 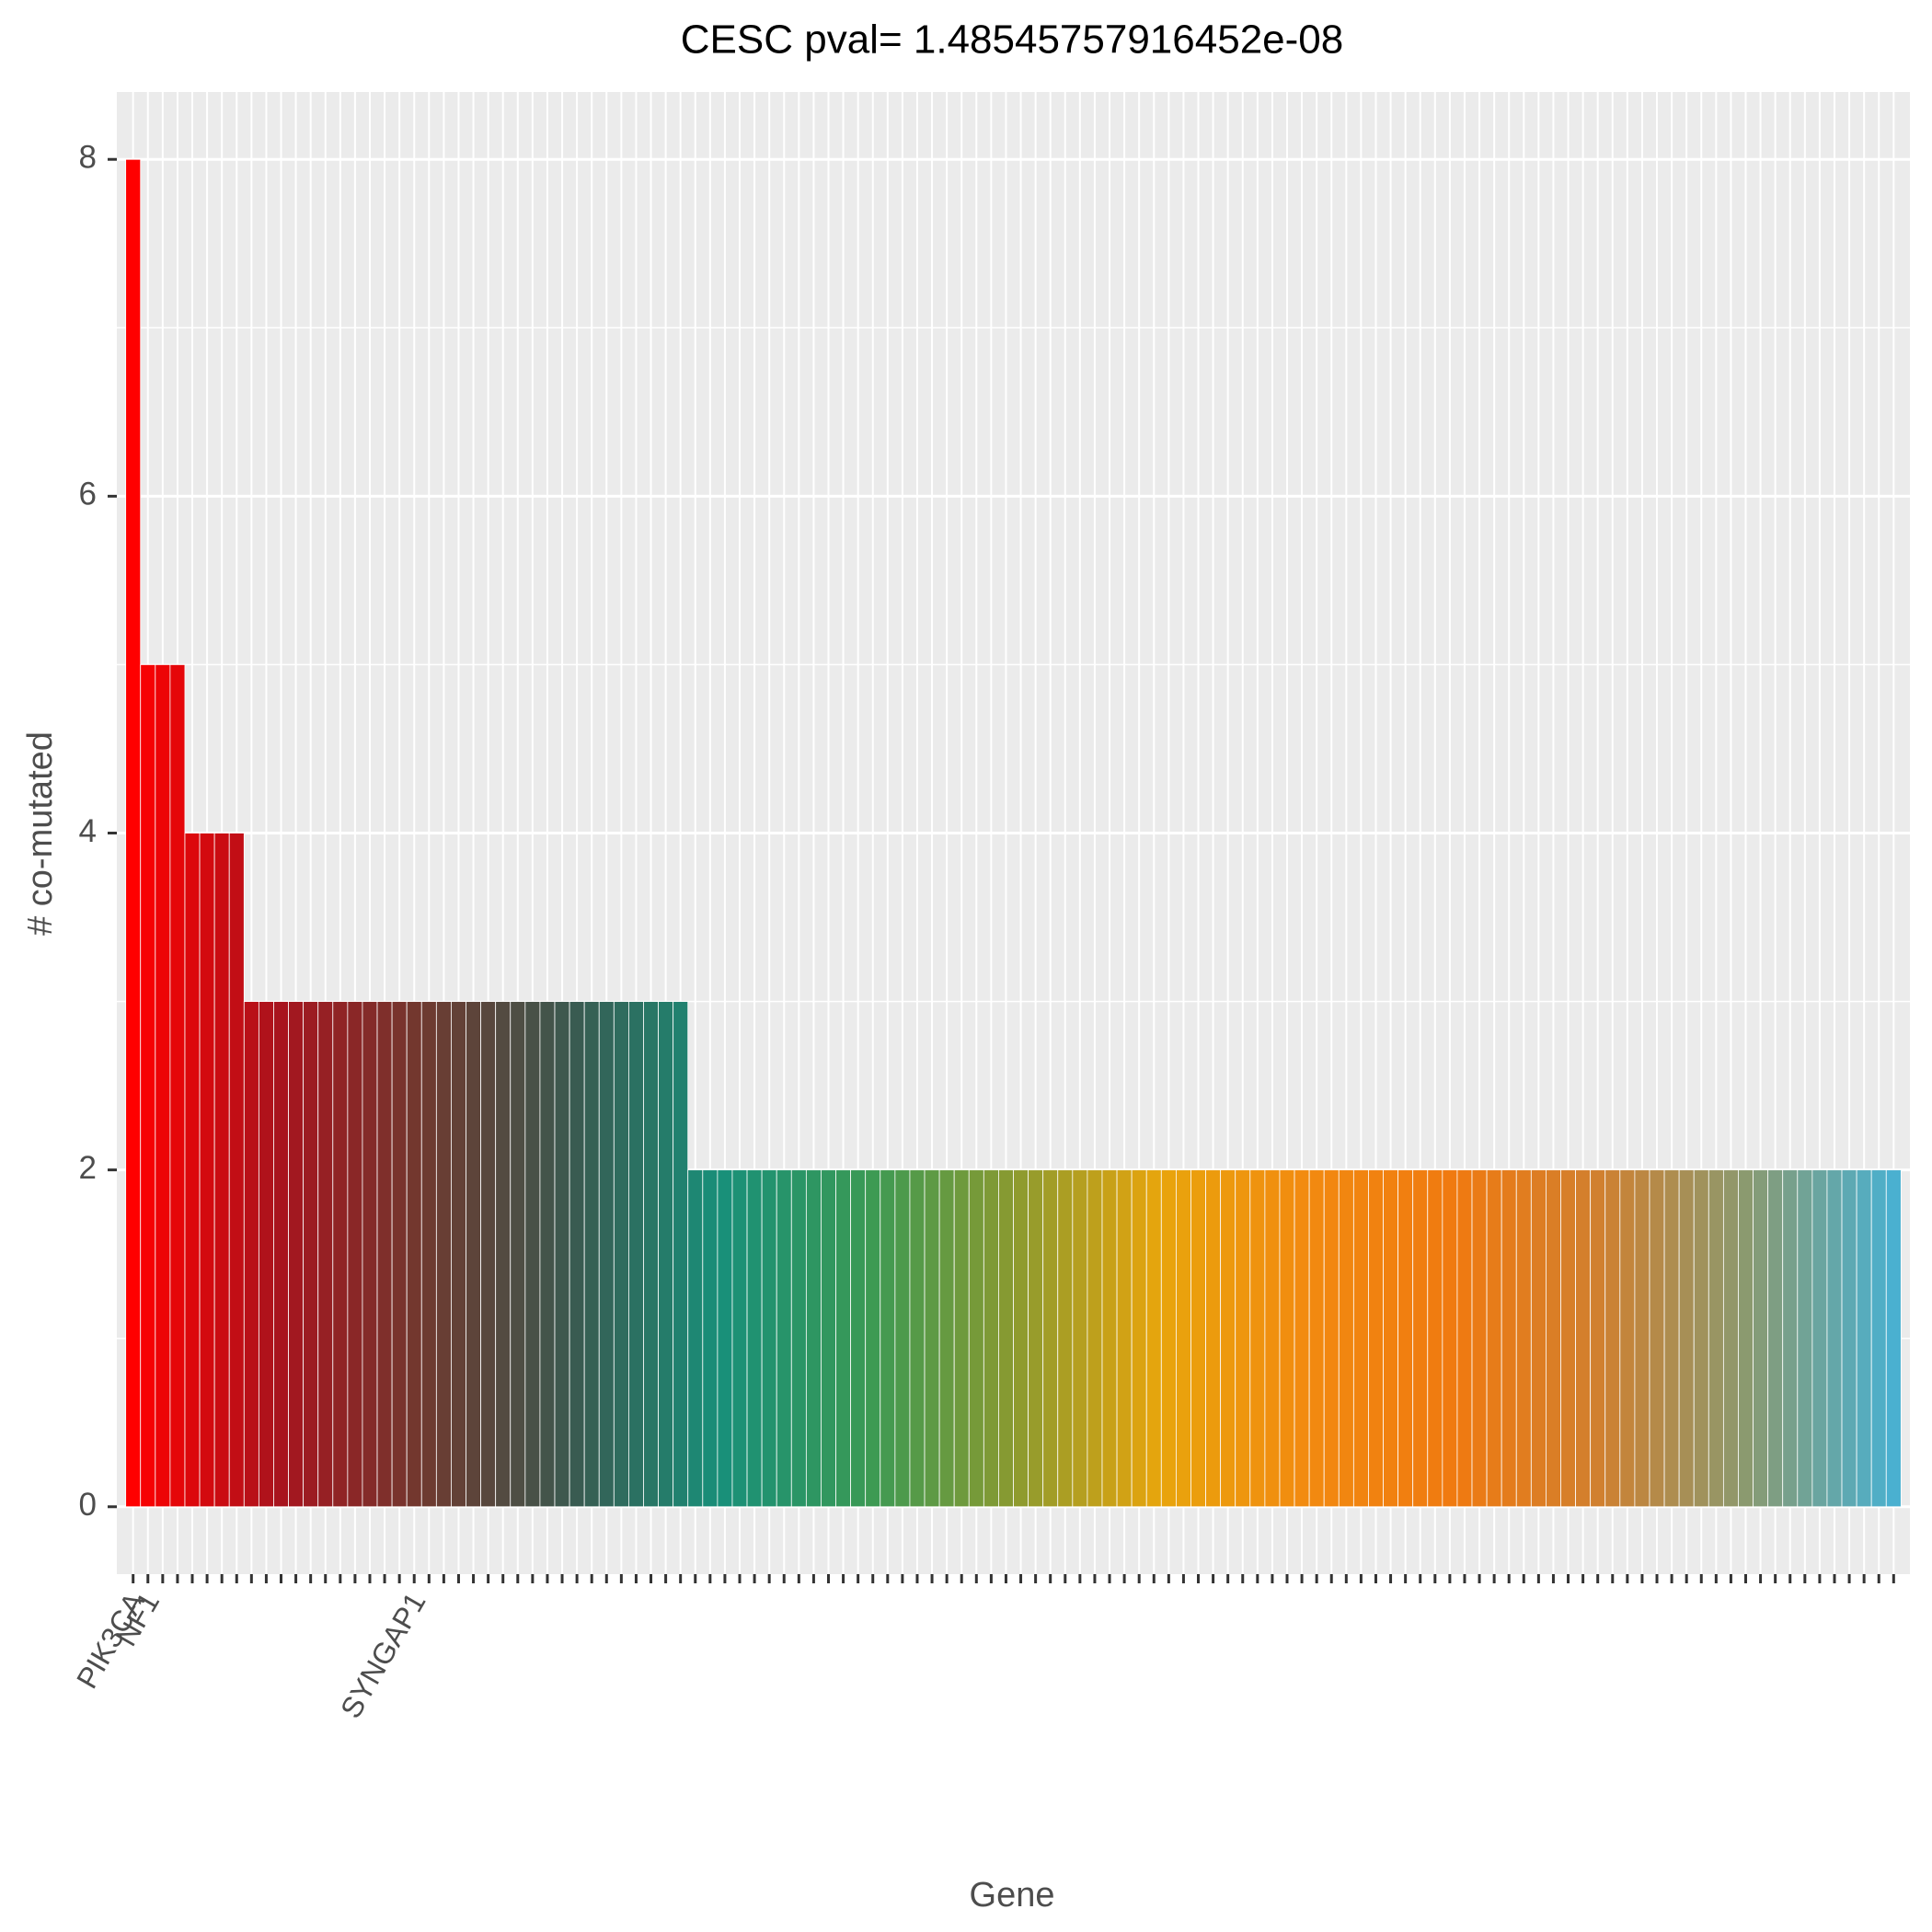 I want to click on y-tick-label: 8, so click(x=88, y=157).